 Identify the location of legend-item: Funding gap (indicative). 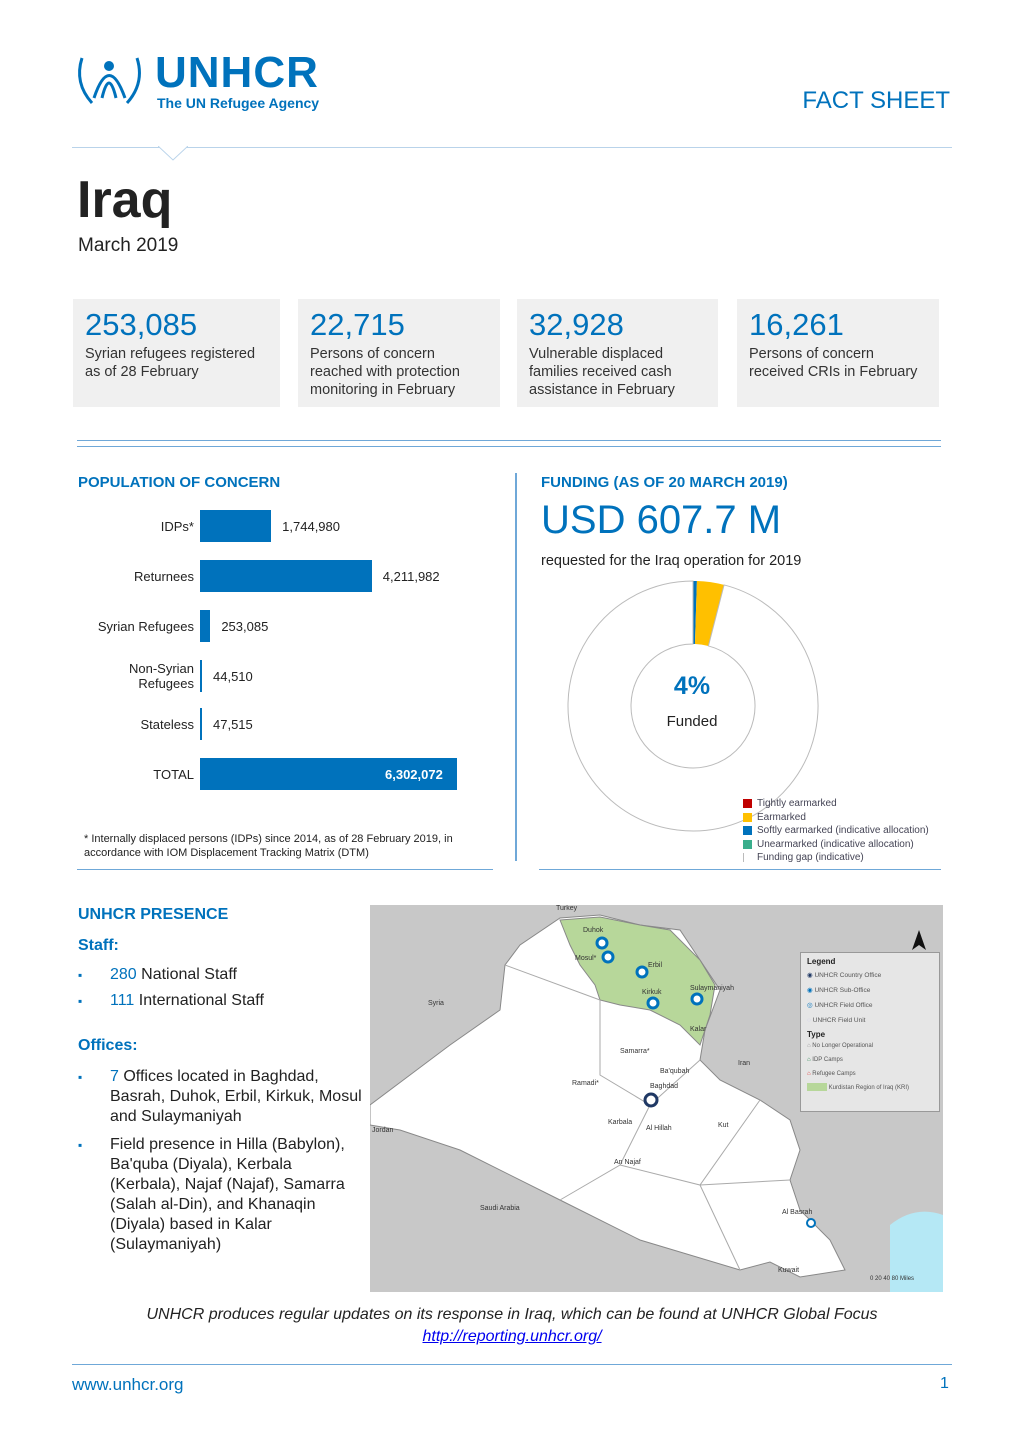
(803, 857).